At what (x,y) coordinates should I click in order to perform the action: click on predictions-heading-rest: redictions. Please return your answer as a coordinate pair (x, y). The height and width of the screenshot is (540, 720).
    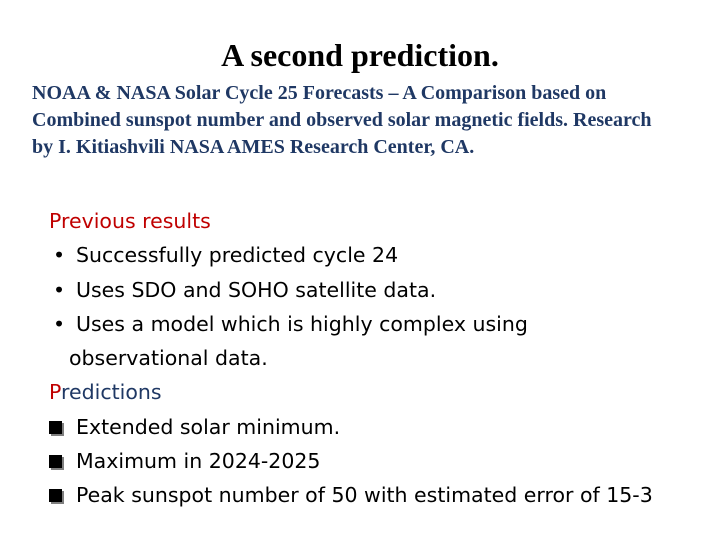
    Looking at the image, I should click on (111, 392).